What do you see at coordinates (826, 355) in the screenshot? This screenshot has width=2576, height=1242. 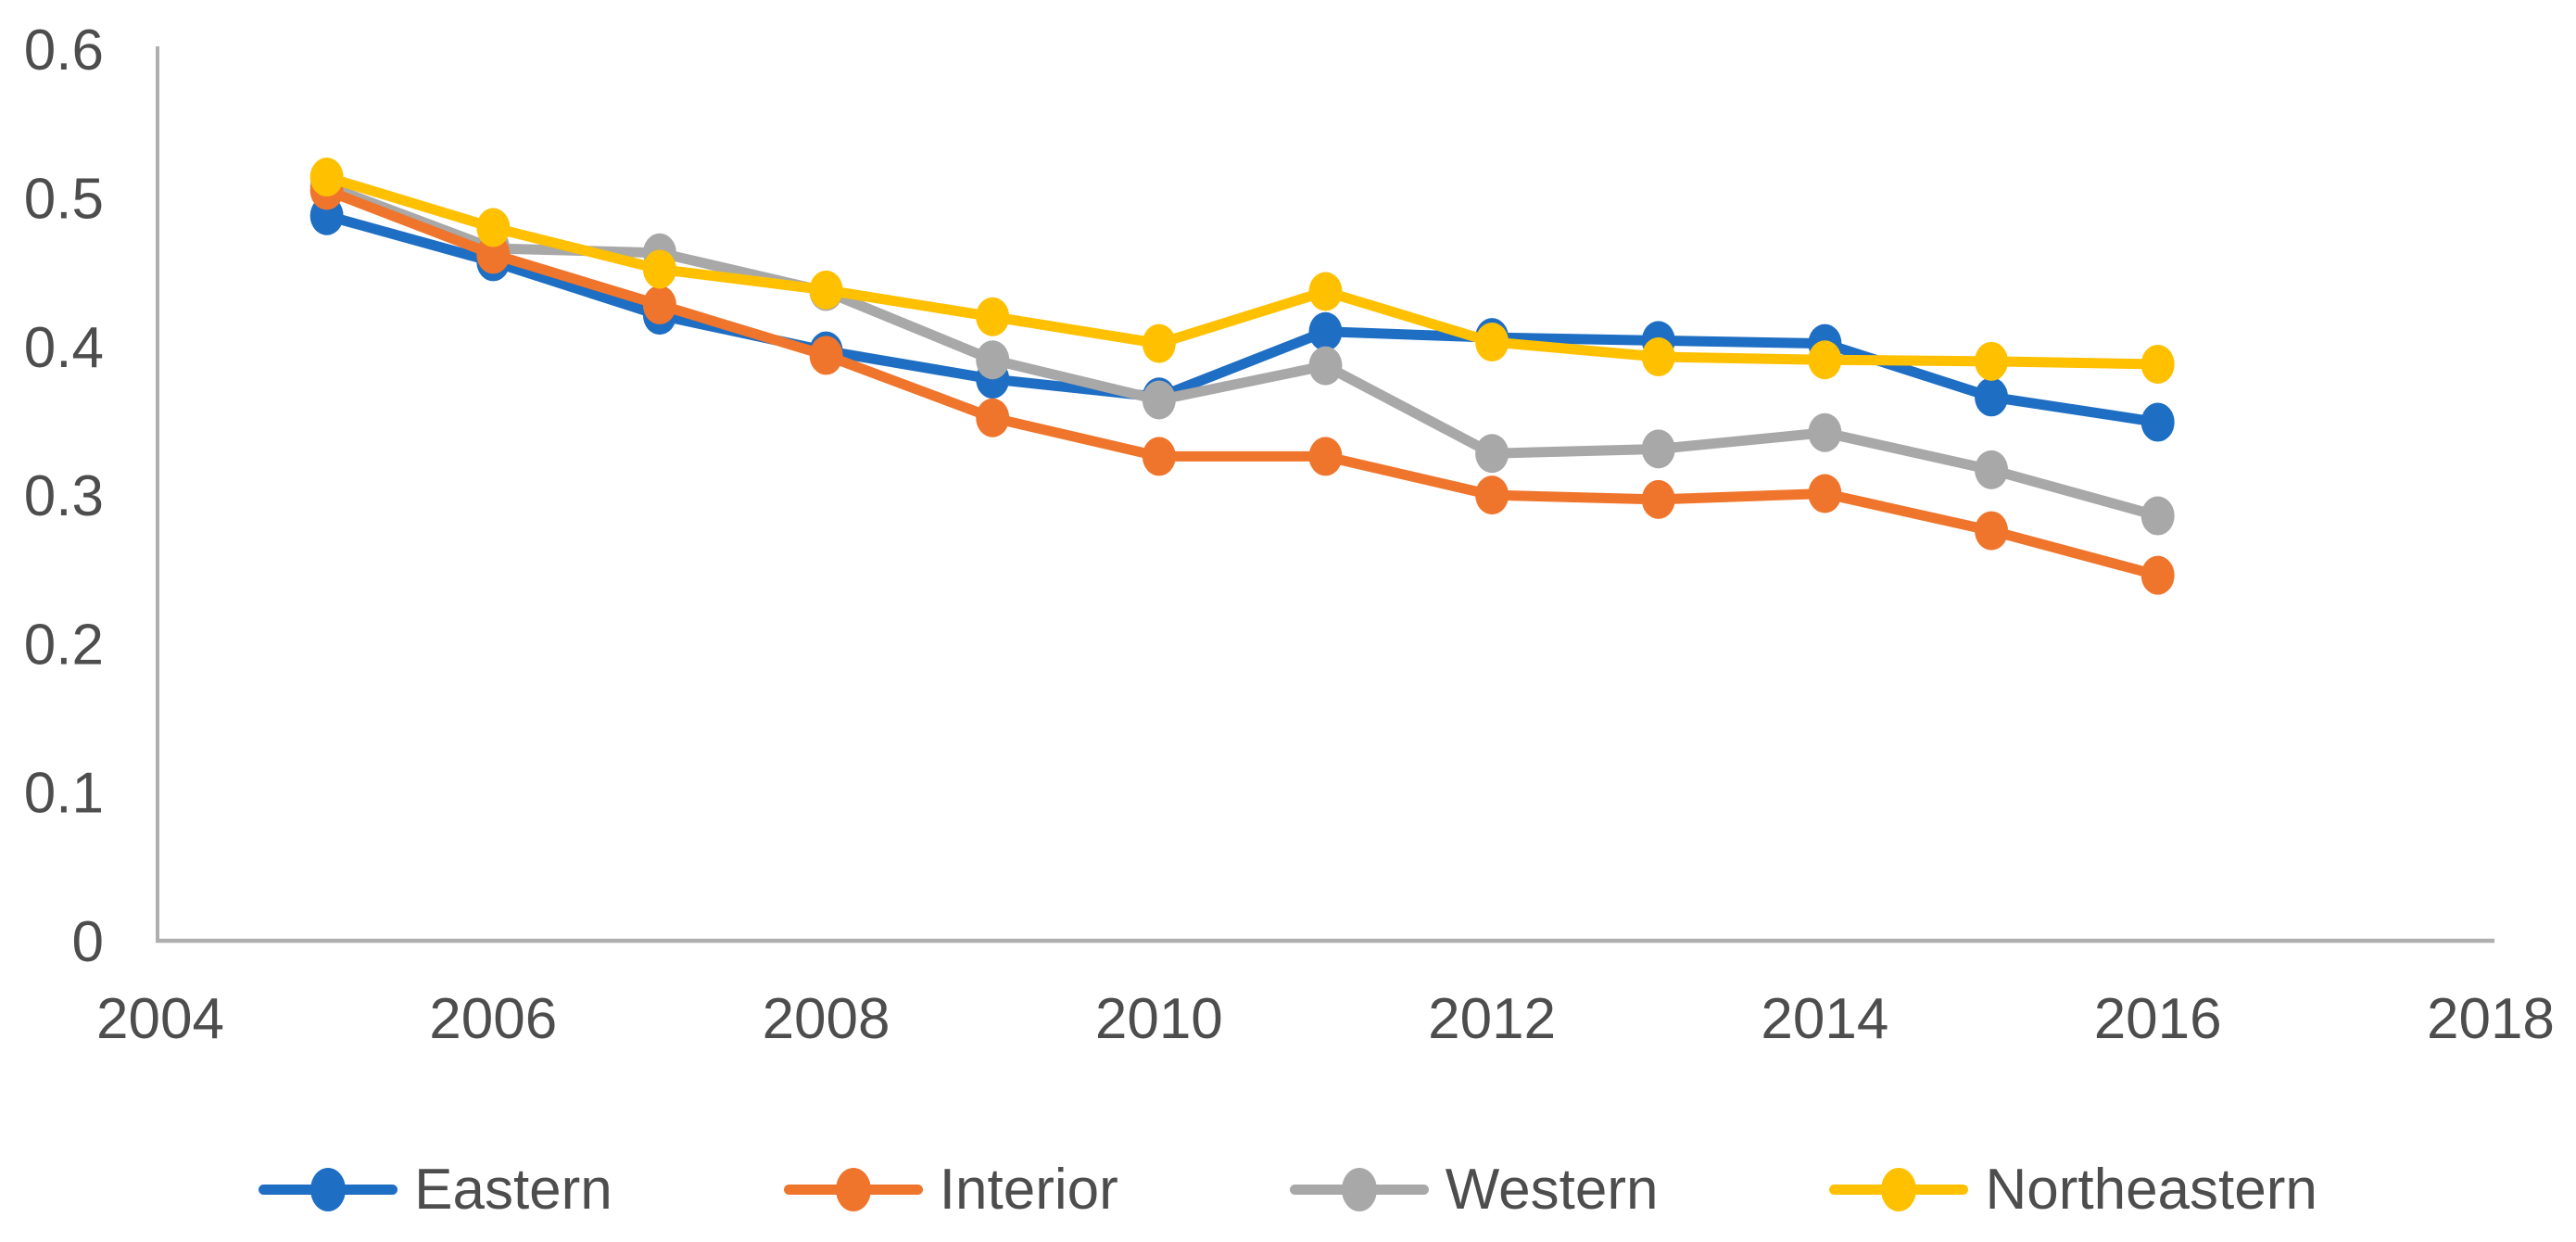 I see `series-interior-marker-2008` at bounding box center [826, 355].